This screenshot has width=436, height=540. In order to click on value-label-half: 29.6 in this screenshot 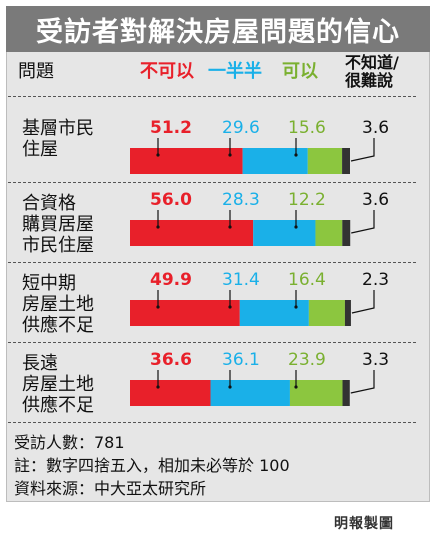, I will do `click(241, 128)`.